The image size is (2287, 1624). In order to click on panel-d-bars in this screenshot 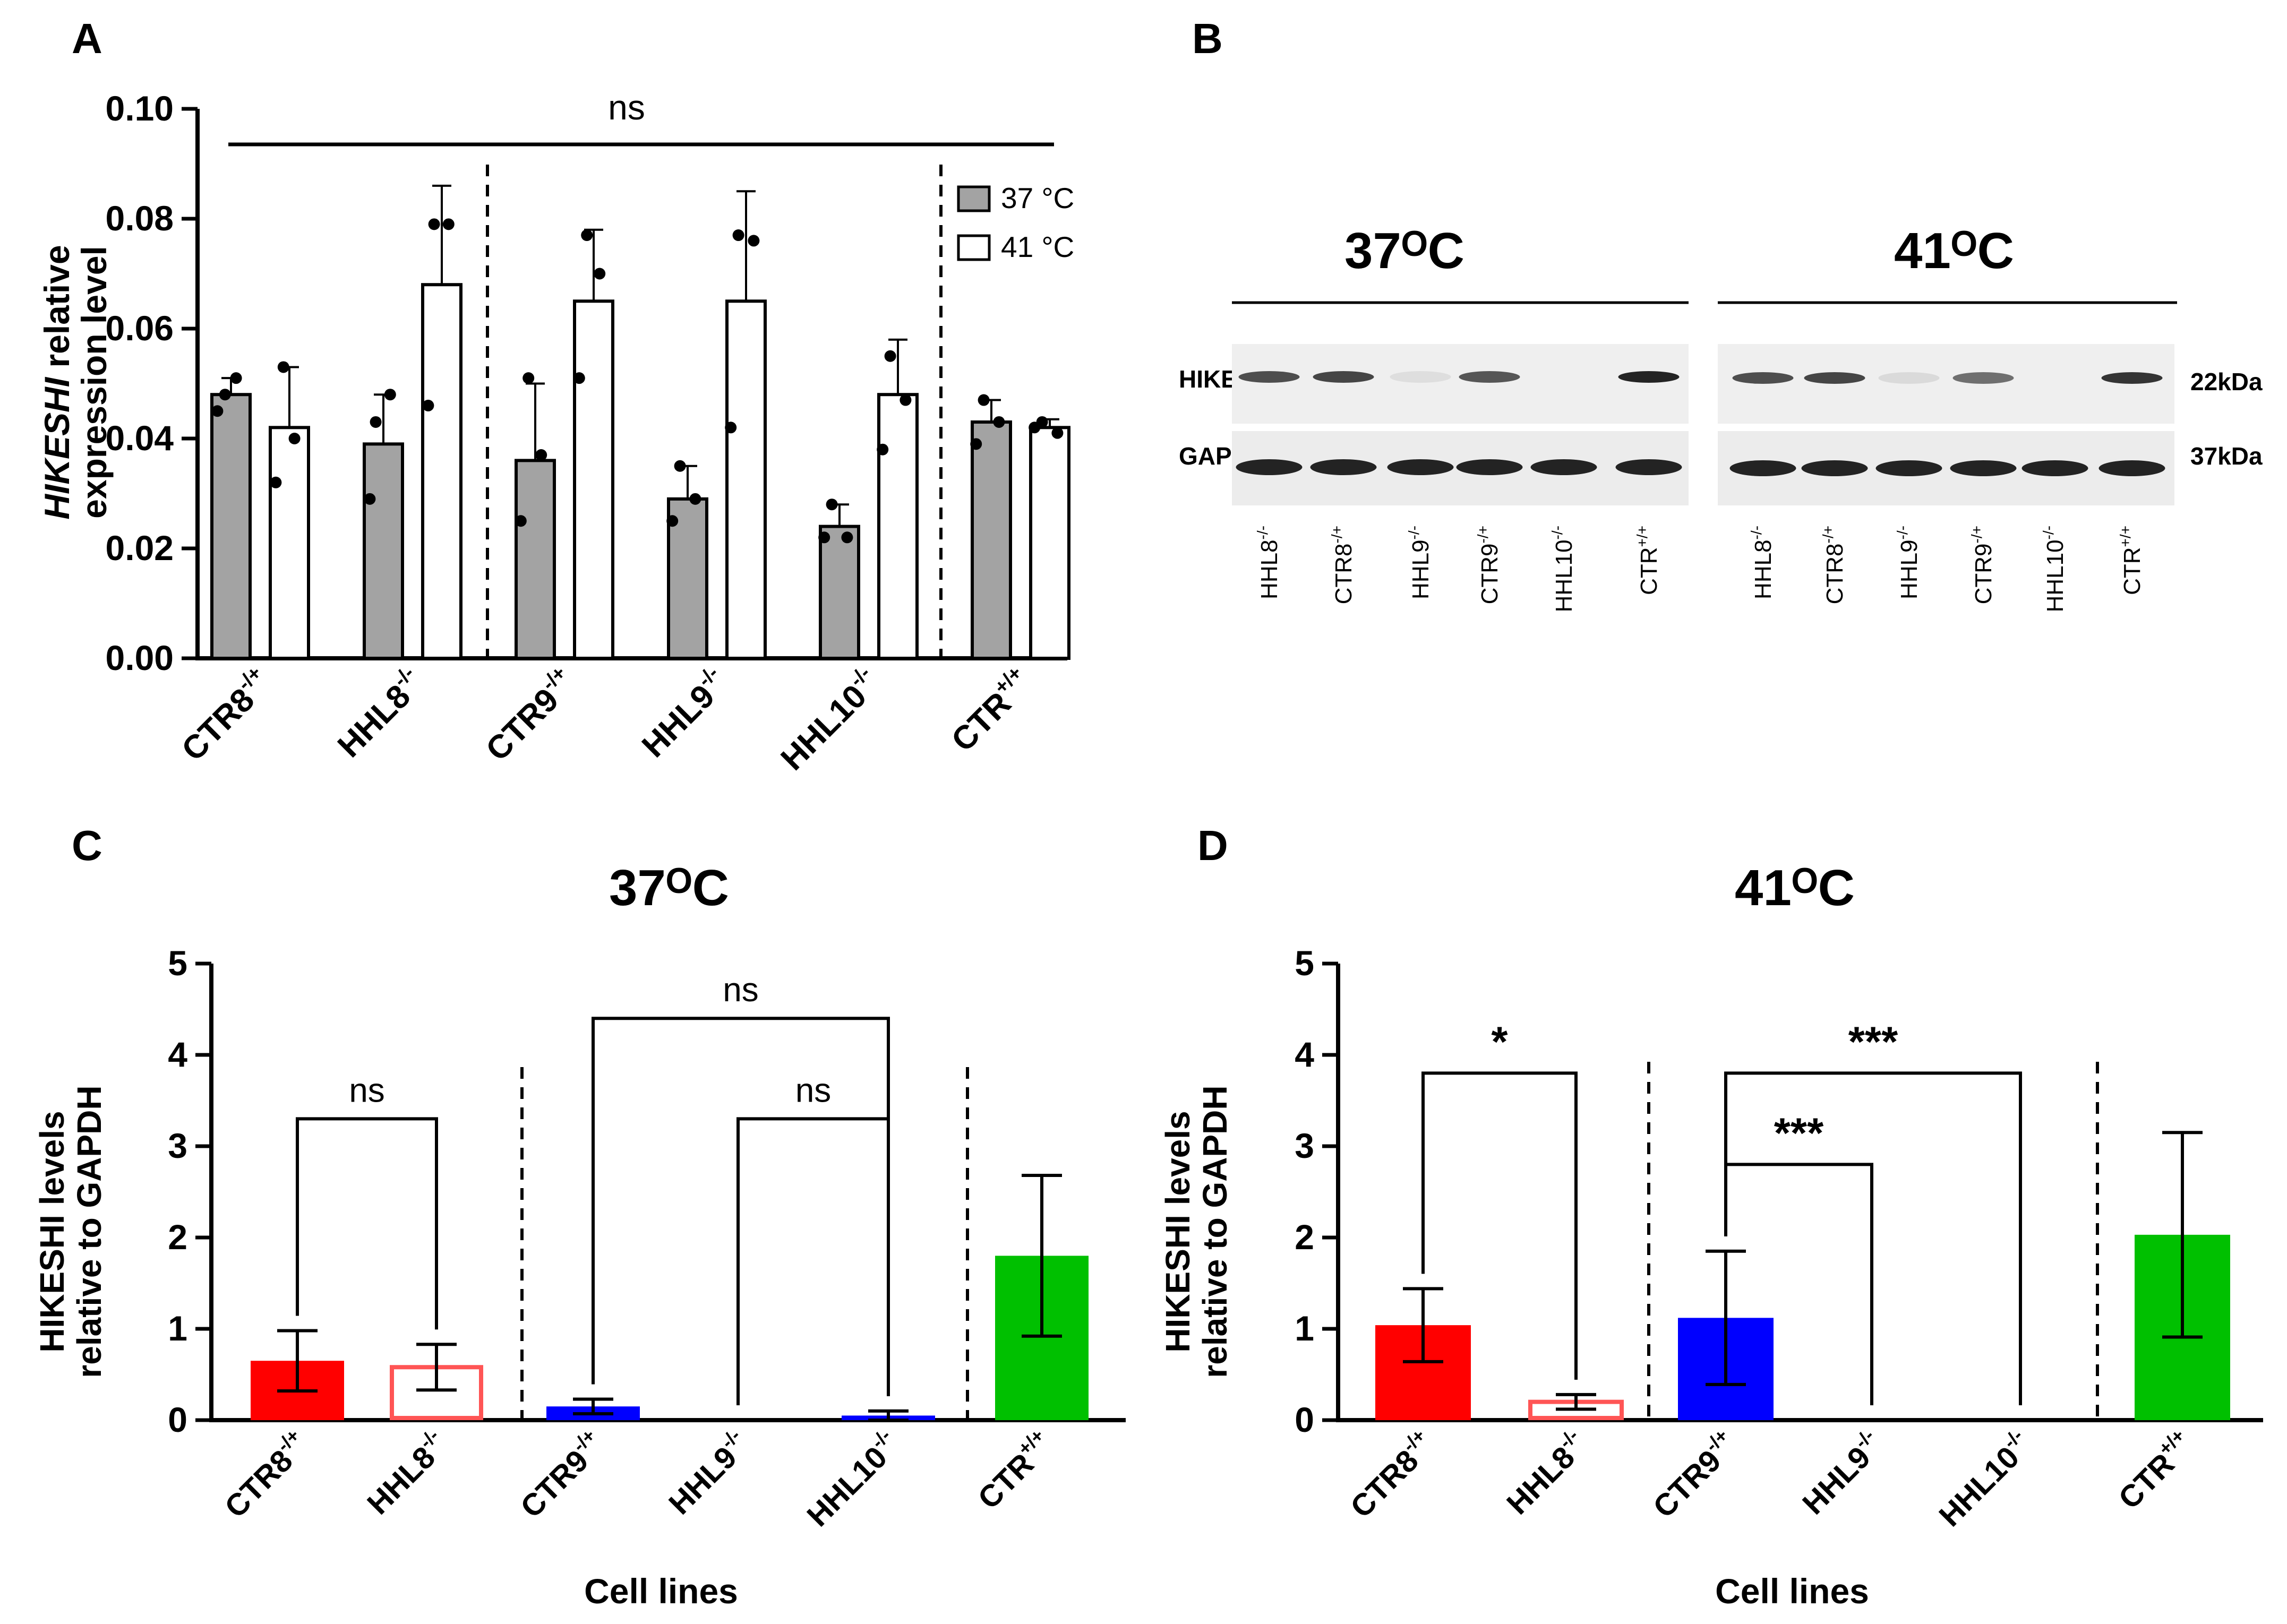, I will do `click(1802, 1276)`.